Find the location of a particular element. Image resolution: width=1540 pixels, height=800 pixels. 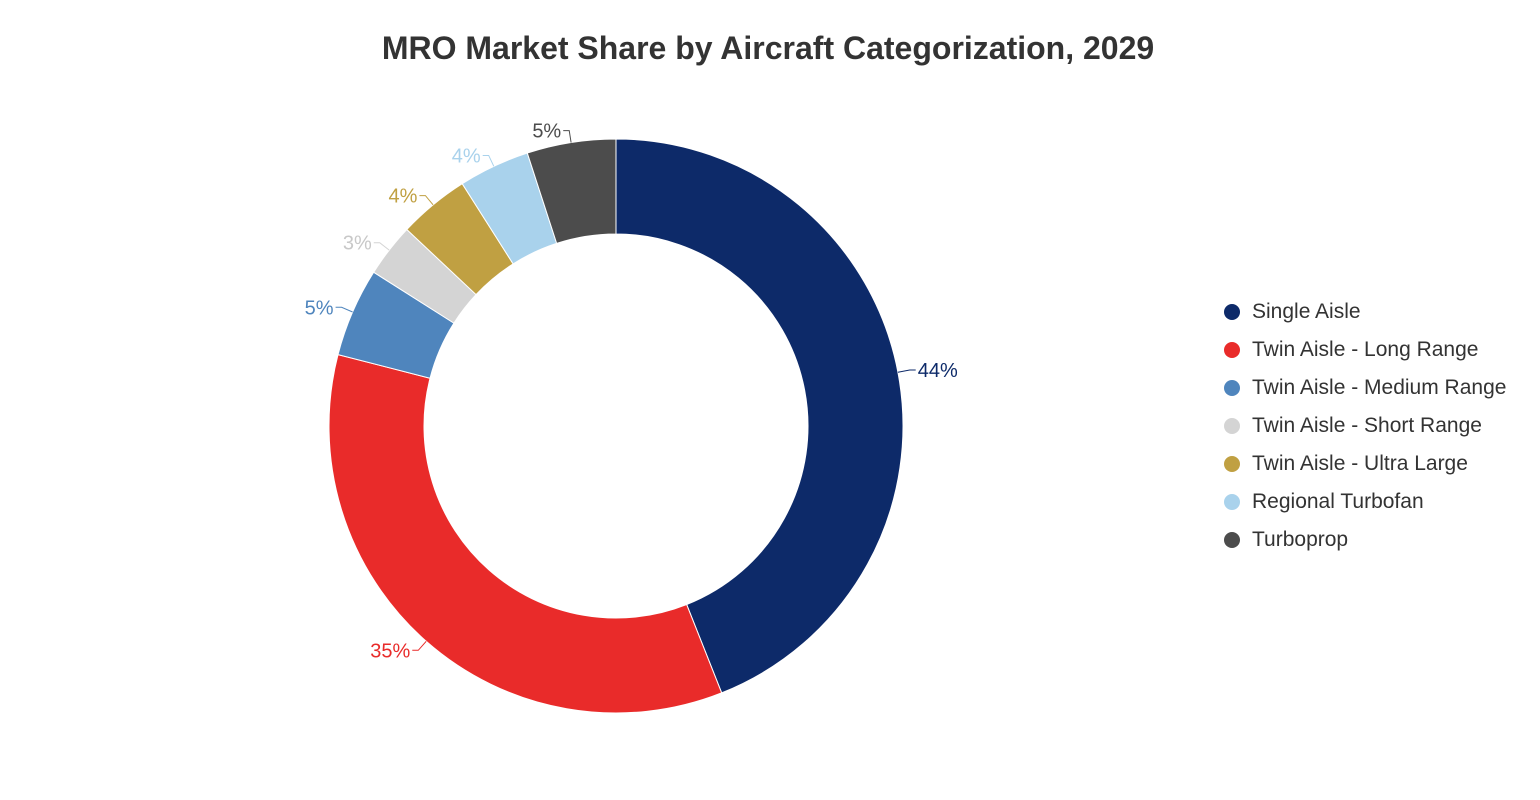

connector-twin-aisle-long-range is located at coordinates (419, 645).